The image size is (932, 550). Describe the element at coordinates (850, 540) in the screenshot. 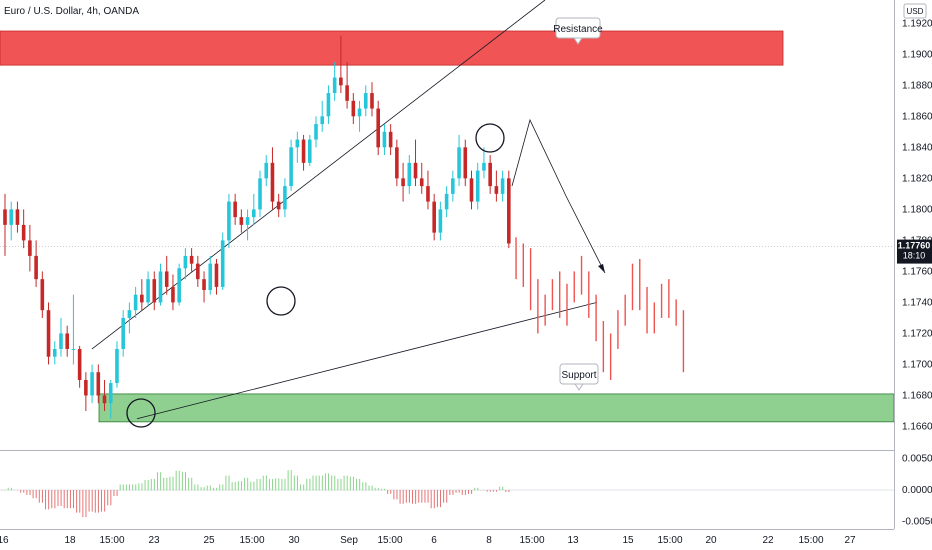

I see `time-tick-label: 27` at that location.